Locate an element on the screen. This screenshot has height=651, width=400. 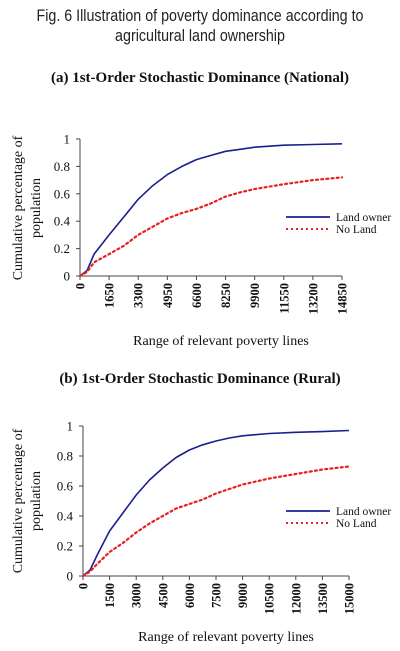
x-tick-label: 1650 is located at coordinates (110, 295).